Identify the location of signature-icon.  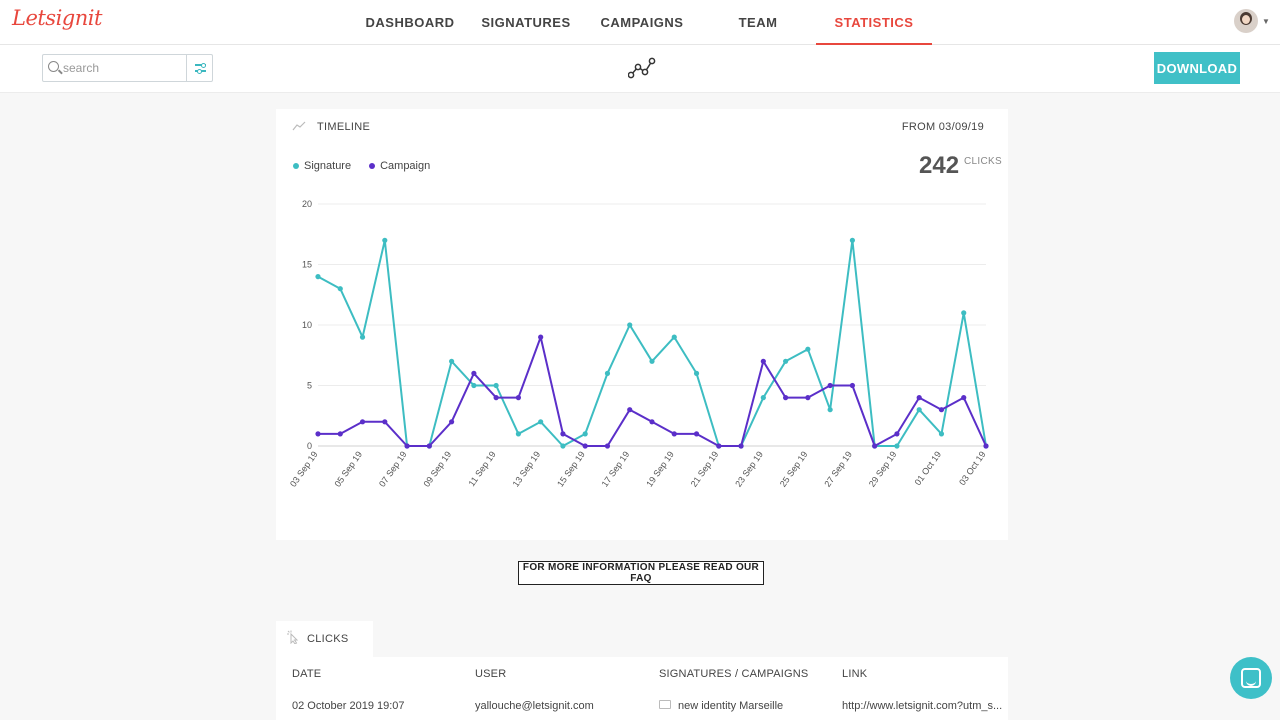
(665, 704).